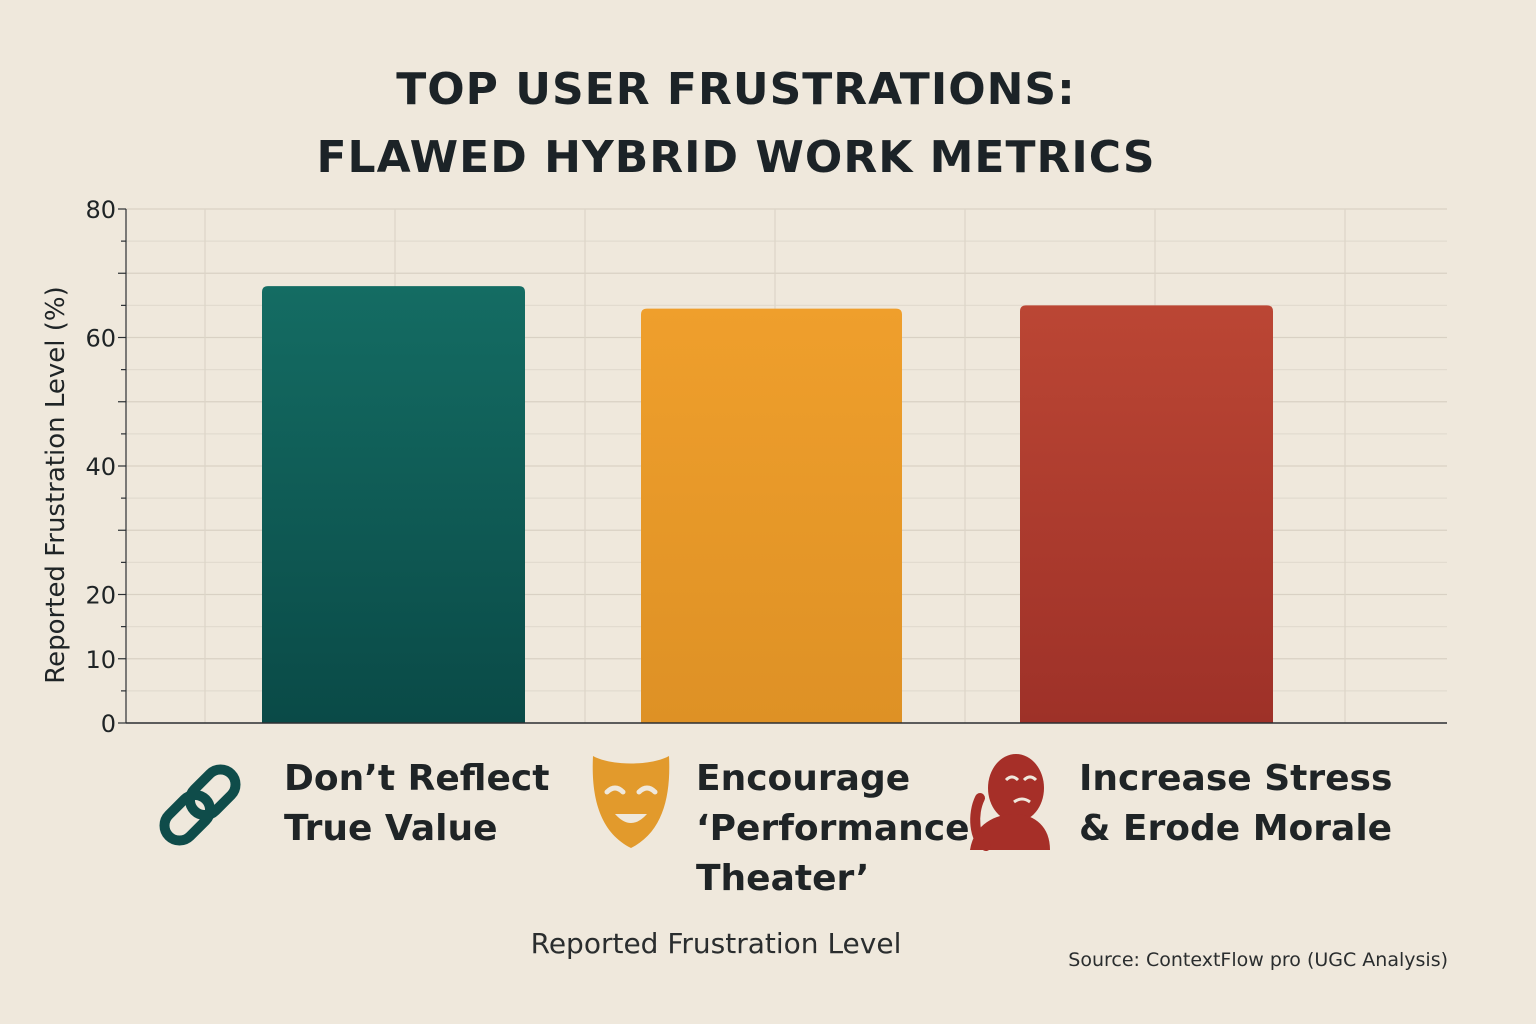  Describe the element at coordinates (1235, 828) in the screenshot. I see `category-label-line: & Erode Morale` at that location.